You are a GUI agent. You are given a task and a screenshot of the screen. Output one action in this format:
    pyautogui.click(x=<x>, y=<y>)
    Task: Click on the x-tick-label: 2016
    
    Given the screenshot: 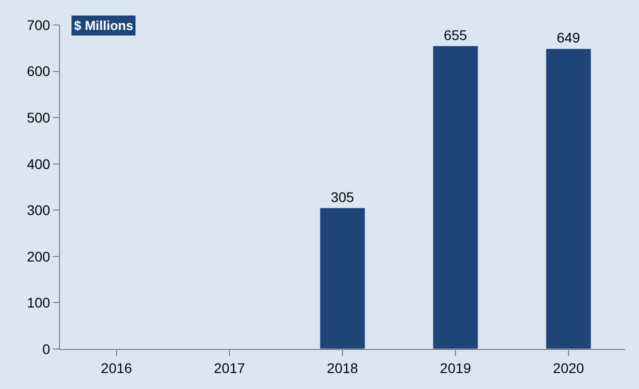 What is the action you would take?
    pyautogui.click(x=116, y=368)
    